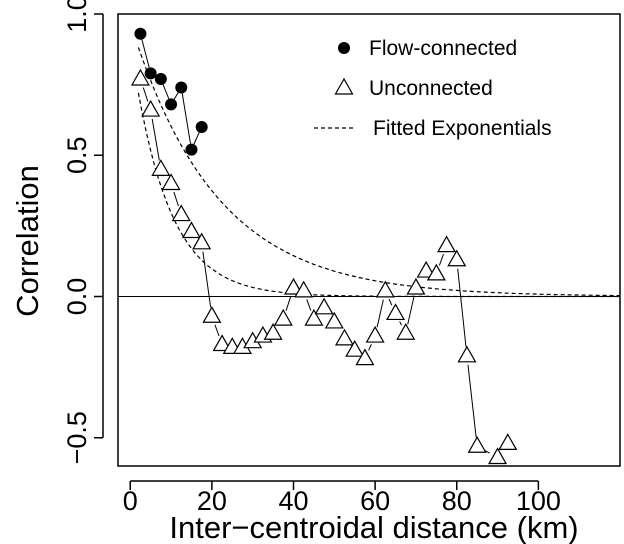 This screenshot has height=544, width=624. What do you see at coordinates (77, 437) in the screenshot?
I see `y-tick-label: −0.5` at bounding box center [77, 437].